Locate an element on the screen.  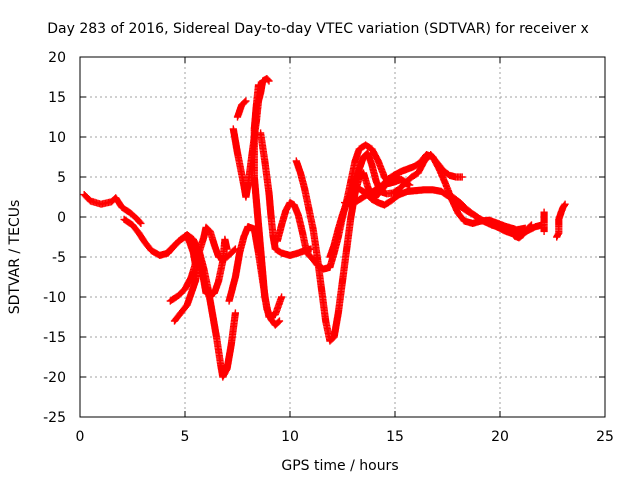
y-tick-label: -25 is located at coordinates (54, 418).